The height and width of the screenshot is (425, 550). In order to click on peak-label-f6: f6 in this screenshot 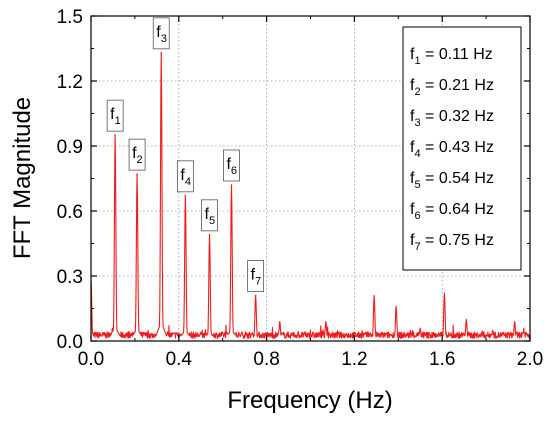, I will do `click(231, 165)`.